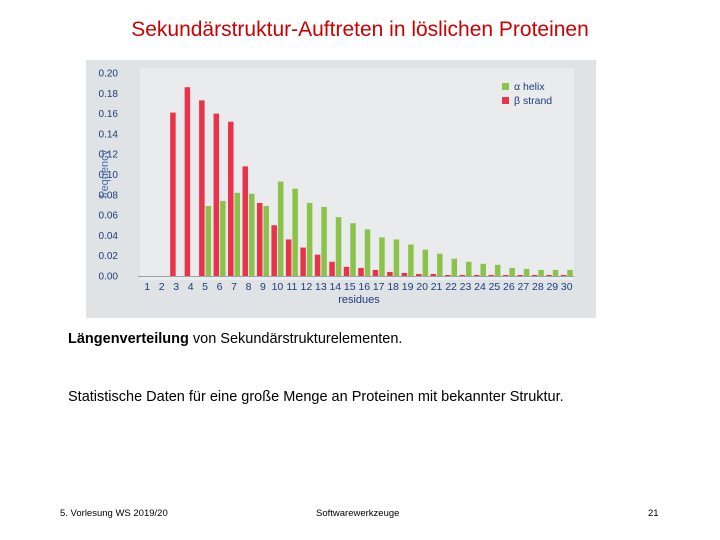 This screenshot has width=720, height=540. What do you see at coordinates (109, 236) in the screenshot?
I see `y-tick-label: 0.04` at bounding box center [109, 236].